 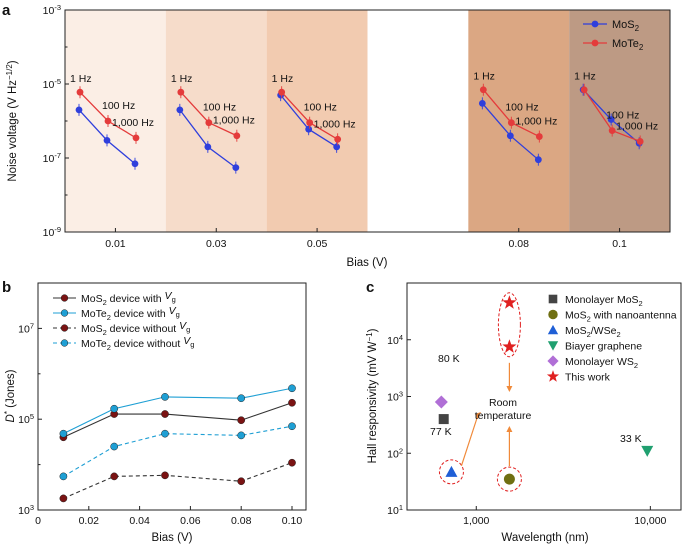 I want to click on mos2-wse2-highlight, so click(x=451, y=472).